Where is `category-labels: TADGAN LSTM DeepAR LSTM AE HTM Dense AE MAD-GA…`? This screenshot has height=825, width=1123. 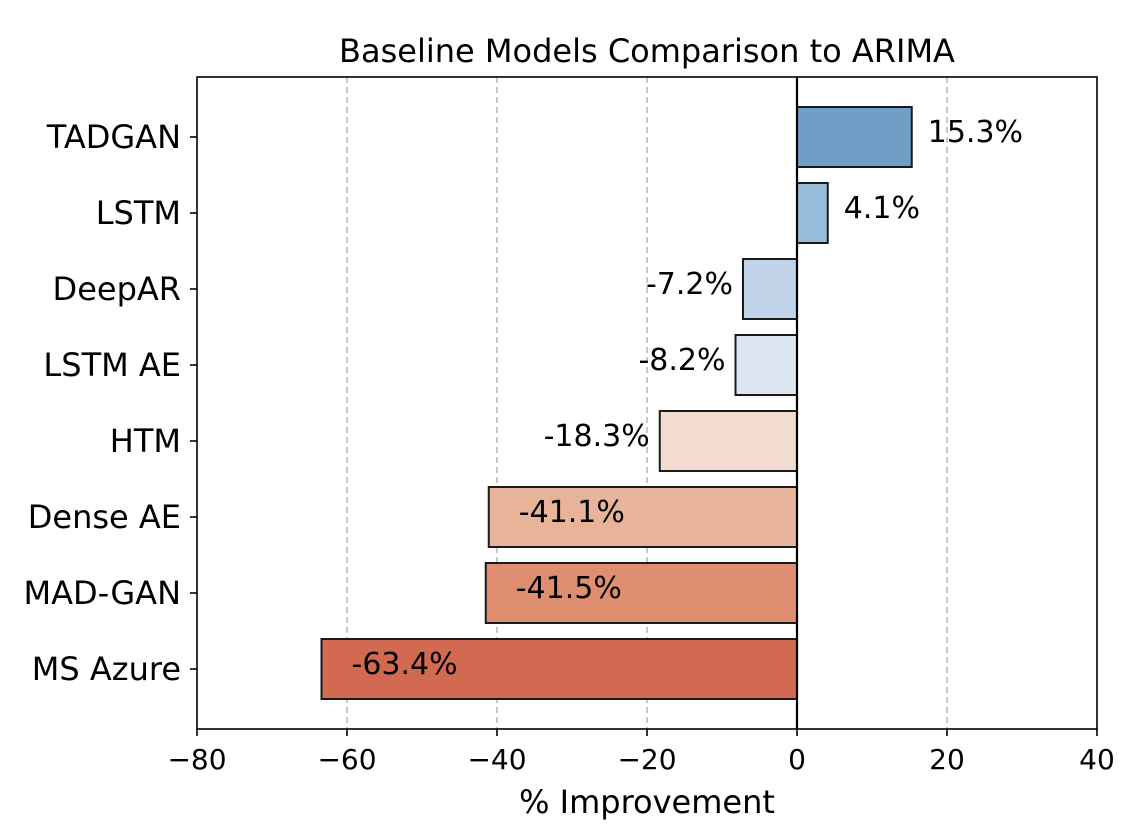
category-labels: TADGAN LSTM DeepAR LSTM AE HTM Dense AE MAD-GA… is located at coordinates (110, 403).